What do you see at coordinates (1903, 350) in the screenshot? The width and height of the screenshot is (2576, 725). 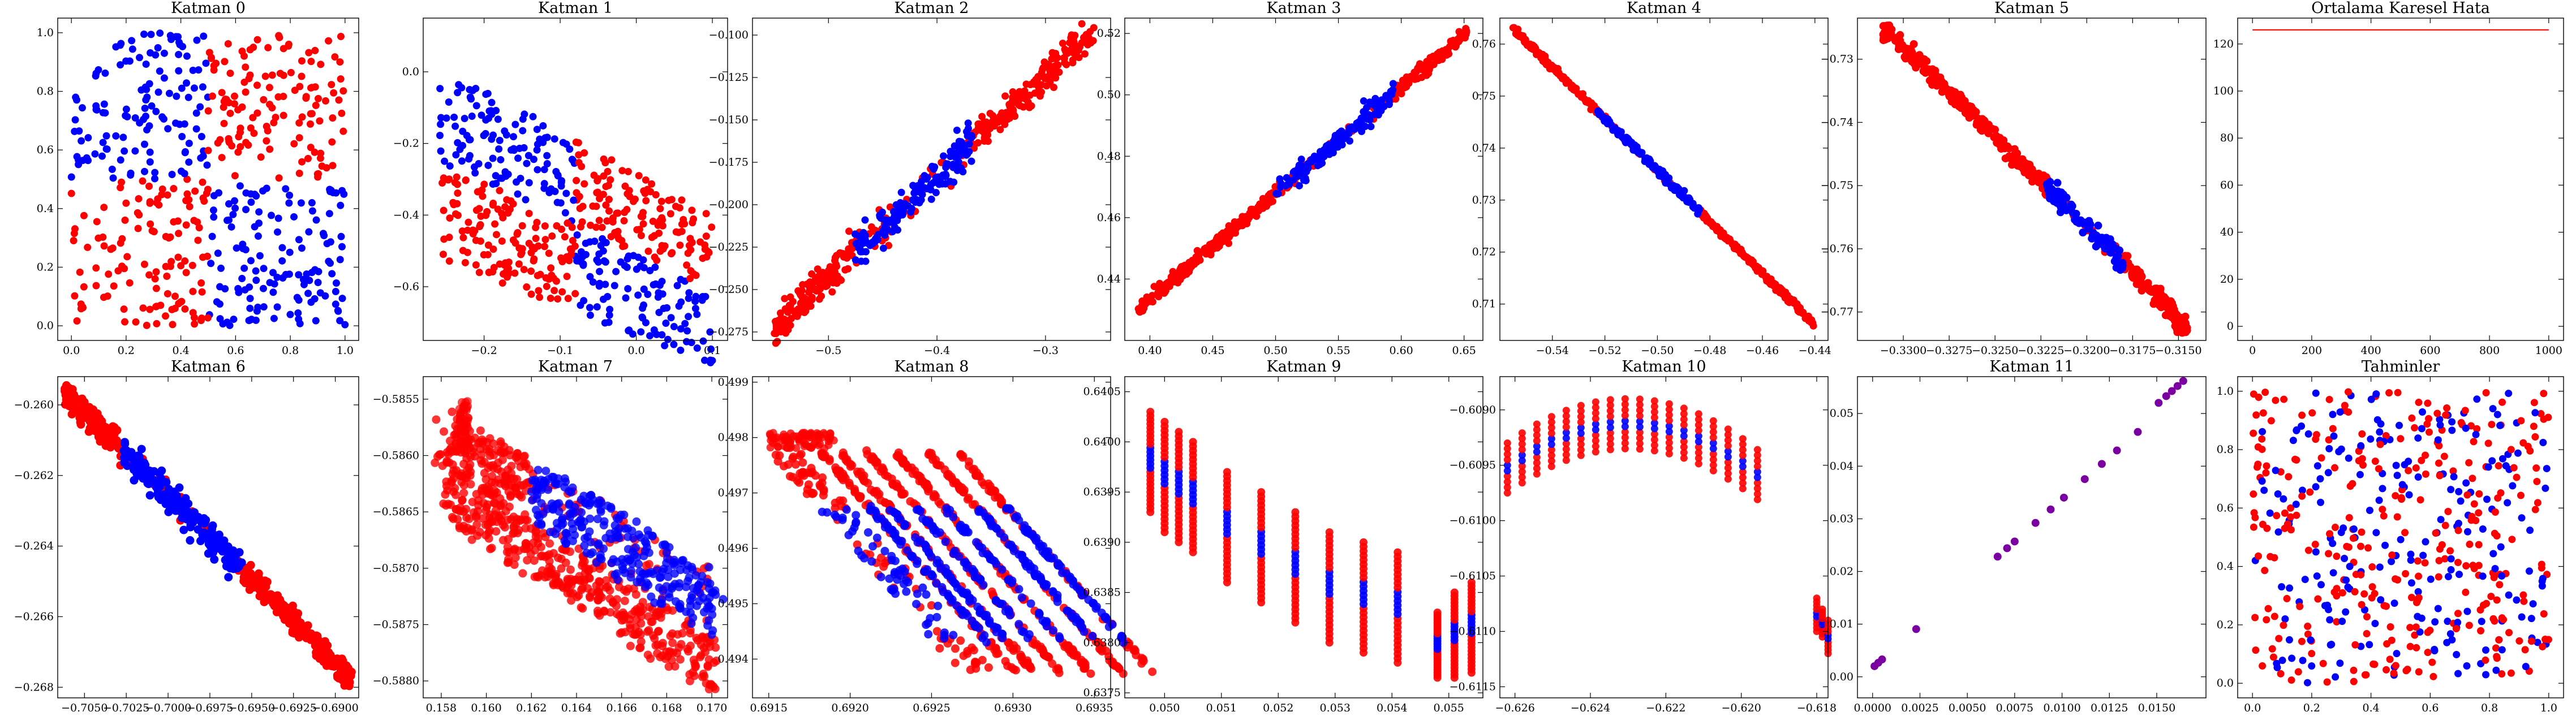 I see `x-tick-label: −0.3300` at bounding box center [1903, 350].